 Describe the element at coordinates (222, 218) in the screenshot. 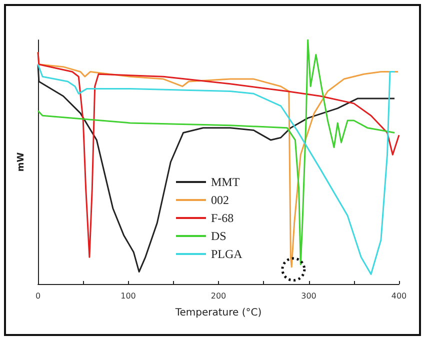

I see `legend-label: F-68` at that location.